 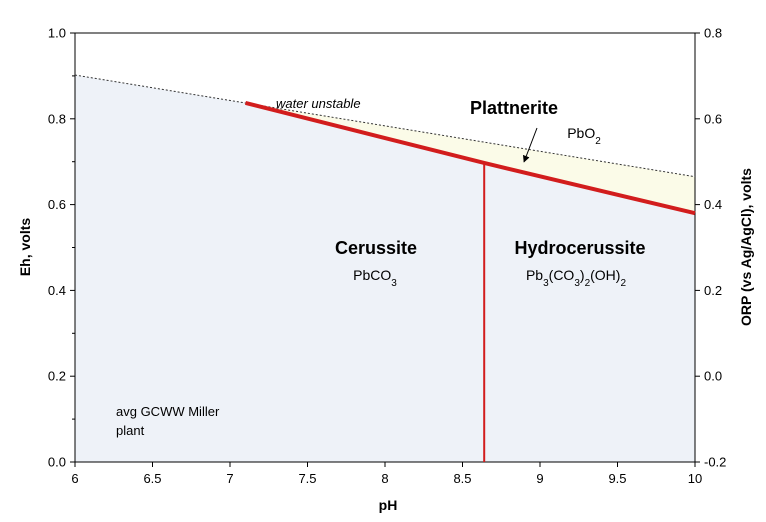 I want to click on y2-tick-label: 0.0, so click(x=713, y=376).